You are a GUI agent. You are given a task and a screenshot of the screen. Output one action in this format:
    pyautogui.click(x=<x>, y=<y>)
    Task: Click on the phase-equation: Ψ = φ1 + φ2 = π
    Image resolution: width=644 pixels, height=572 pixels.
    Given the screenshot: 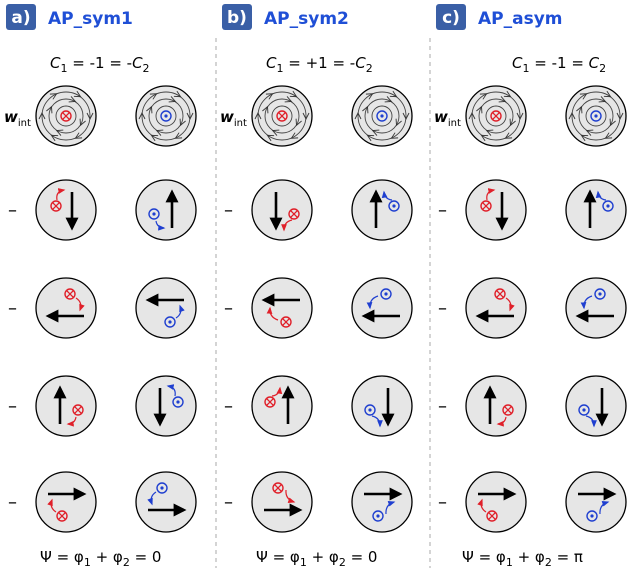 What is the action you would take?
    pyautogui.click(x=522, y=558)
    